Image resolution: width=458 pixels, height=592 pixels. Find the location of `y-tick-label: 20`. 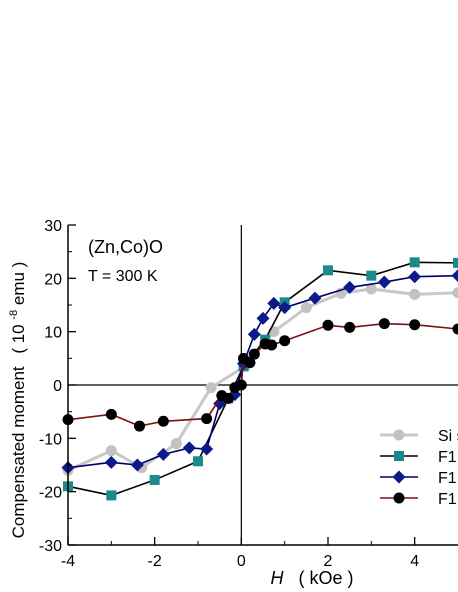

y-tick-label: 20 is located at coordinates (53, 279).